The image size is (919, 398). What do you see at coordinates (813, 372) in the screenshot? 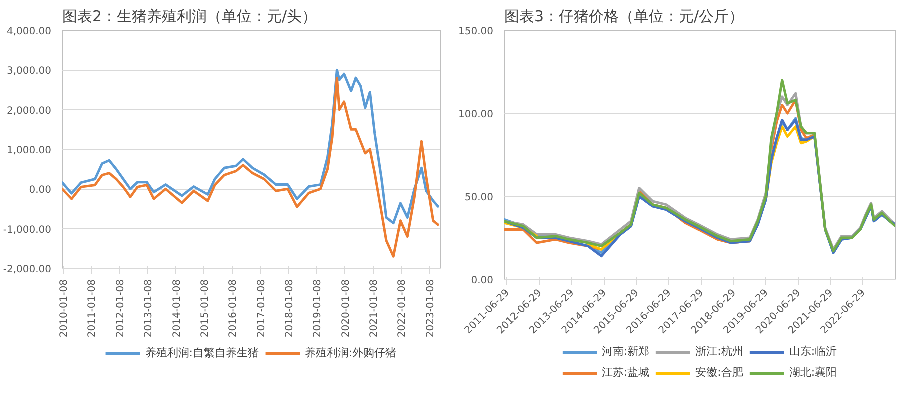
I see `legend-label: 湖北:襄阳` at bounding box center [813, 372].